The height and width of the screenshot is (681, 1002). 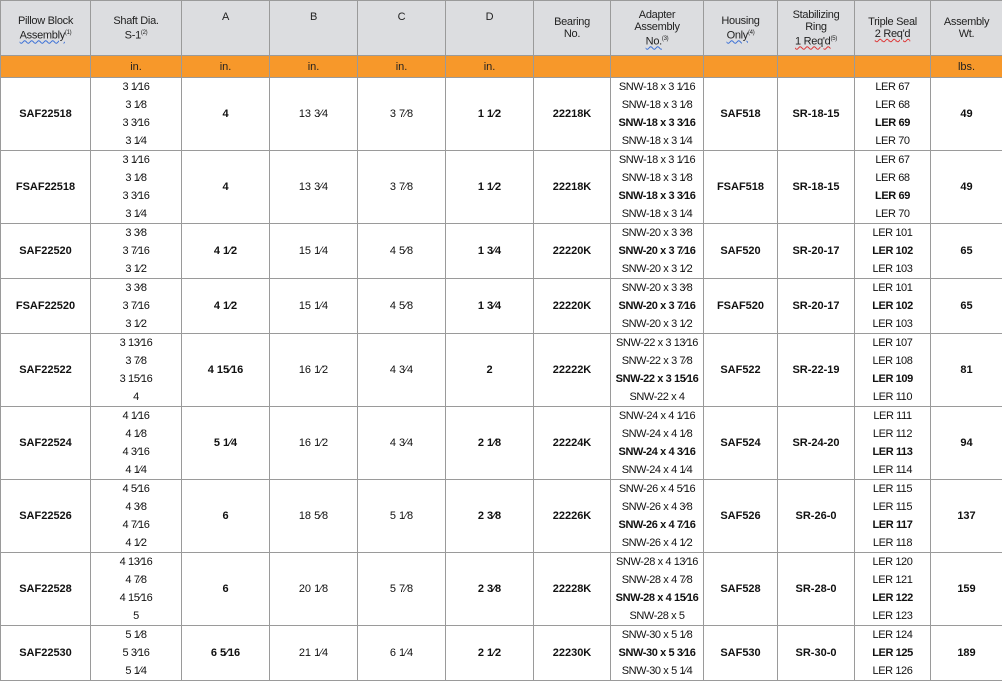 I want to click on header-c: C, so click(x=402, y=28).